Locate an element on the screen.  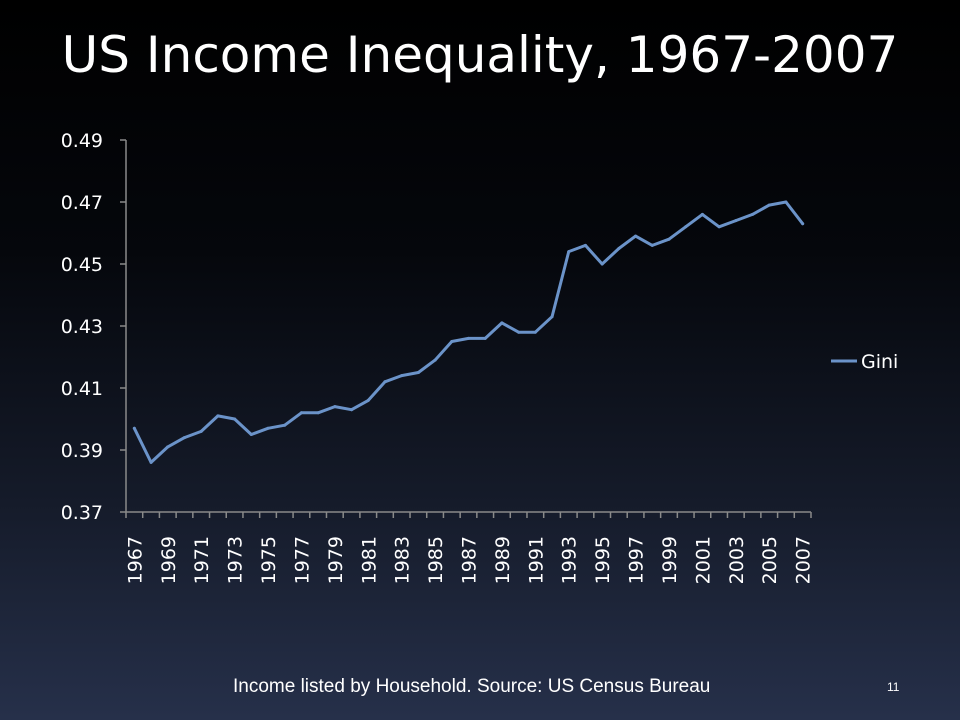
x-tick-label: 1973 is located at coordinates (236, 560).